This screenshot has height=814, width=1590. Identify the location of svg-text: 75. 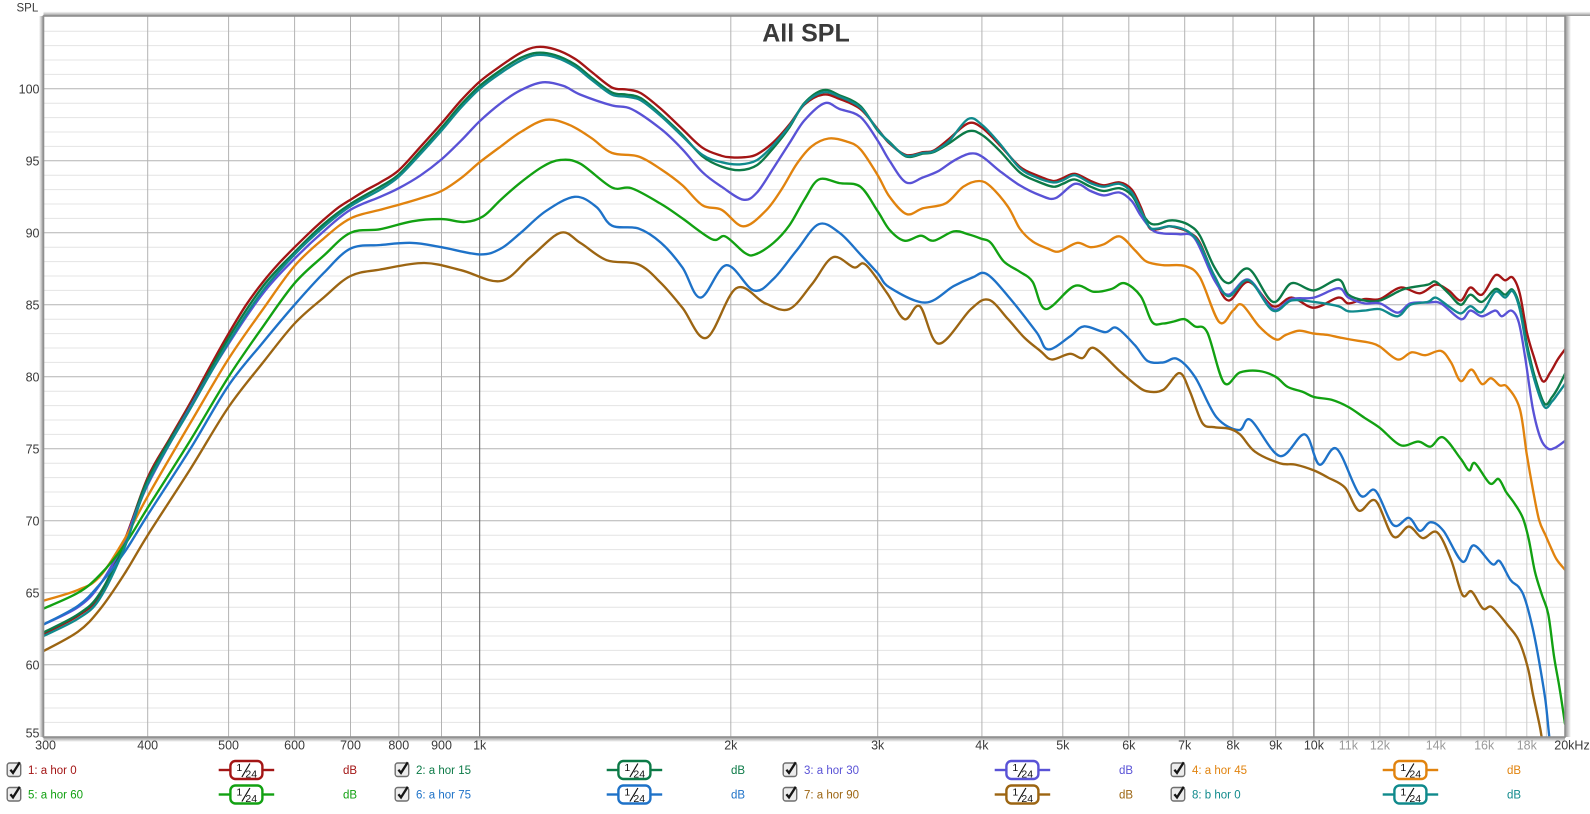
(33, 449).